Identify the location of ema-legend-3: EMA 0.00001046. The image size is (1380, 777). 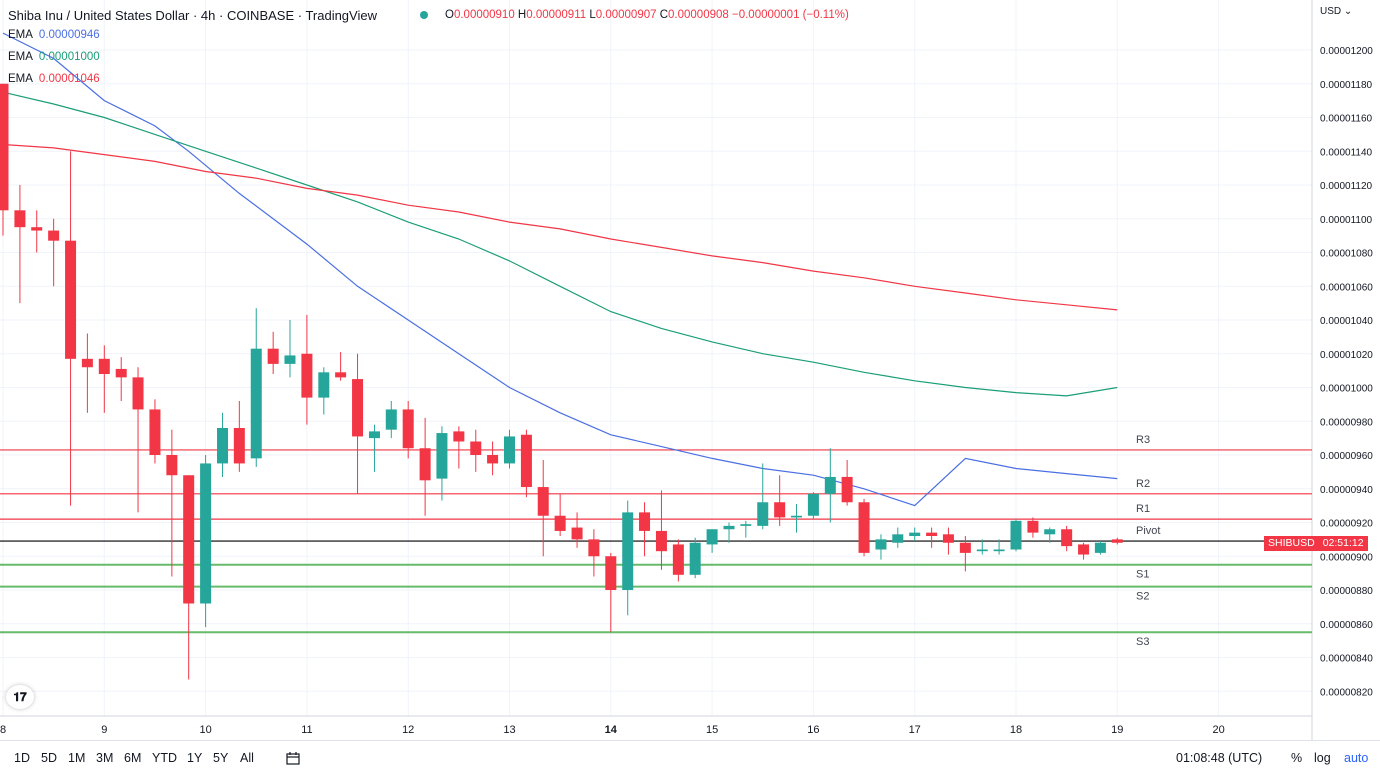
(54, 79).